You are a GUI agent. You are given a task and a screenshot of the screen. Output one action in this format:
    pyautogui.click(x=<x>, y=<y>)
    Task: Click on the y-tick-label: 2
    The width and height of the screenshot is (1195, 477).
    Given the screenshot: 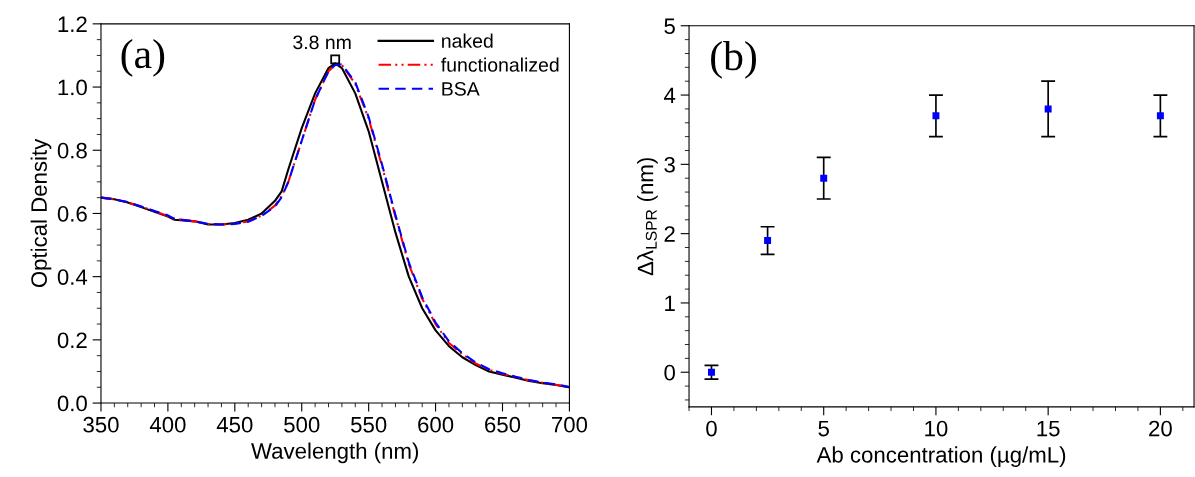 What is the action you would take?
    pyautogui.click(x=669, y=234)
    